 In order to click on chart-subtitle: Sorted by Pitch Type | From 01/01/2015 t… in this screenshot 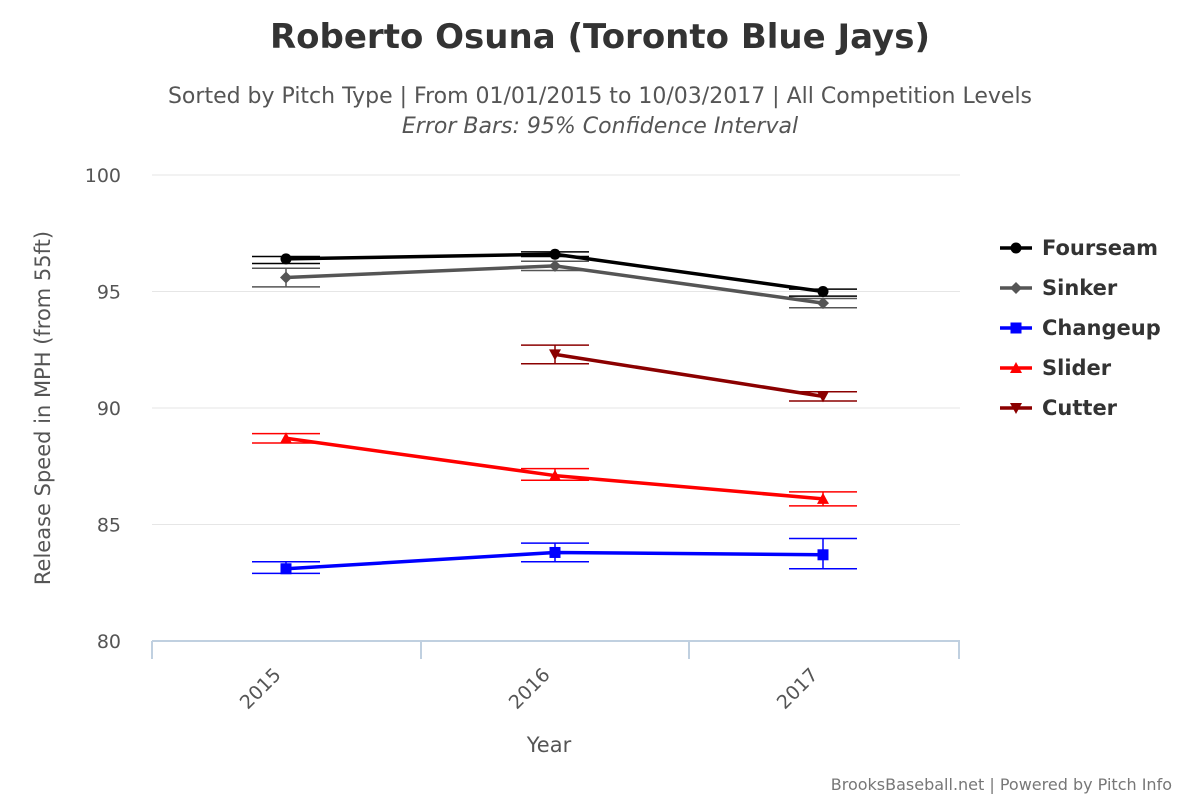, I will do `click(600, 96)`.